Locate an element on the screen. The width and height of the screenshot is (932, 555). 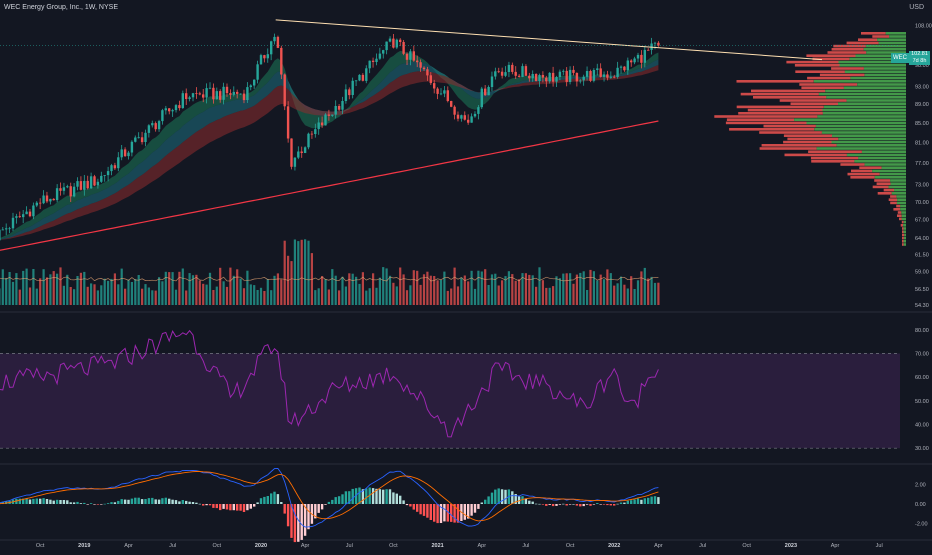
rsi-tick-label: 30.00 is located at coordinates (922, 449).